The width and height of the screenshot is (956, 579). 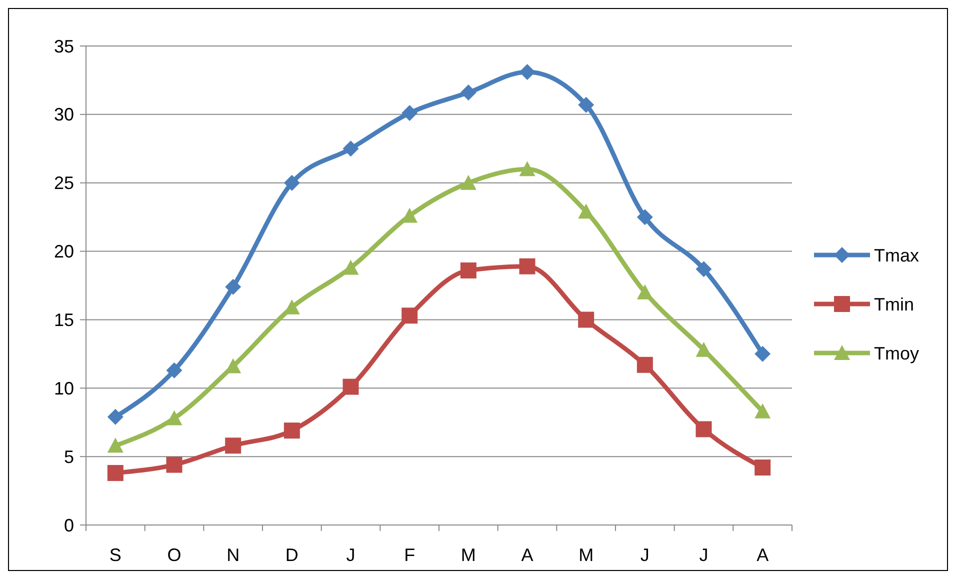 What do you see at coordinates (64, 46) in the screenshot?
I see `y-tick-label: 35` at bounding box center [64, 46].